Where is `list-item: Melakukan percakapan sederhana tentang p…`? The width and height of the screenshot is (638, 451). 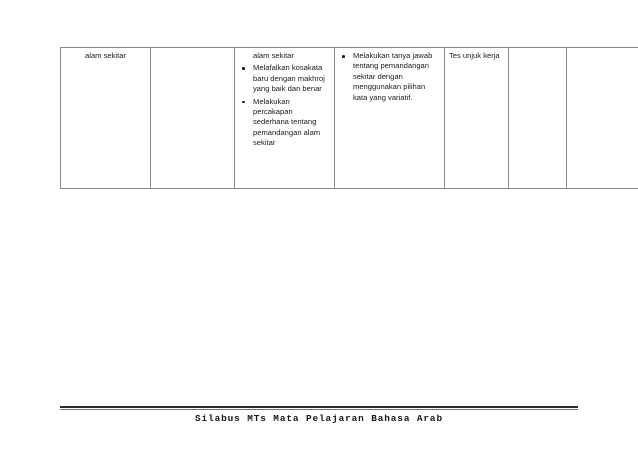
list-item: Melakukan percakapan sederhana tentang p… is located at coordinates (284, 123).